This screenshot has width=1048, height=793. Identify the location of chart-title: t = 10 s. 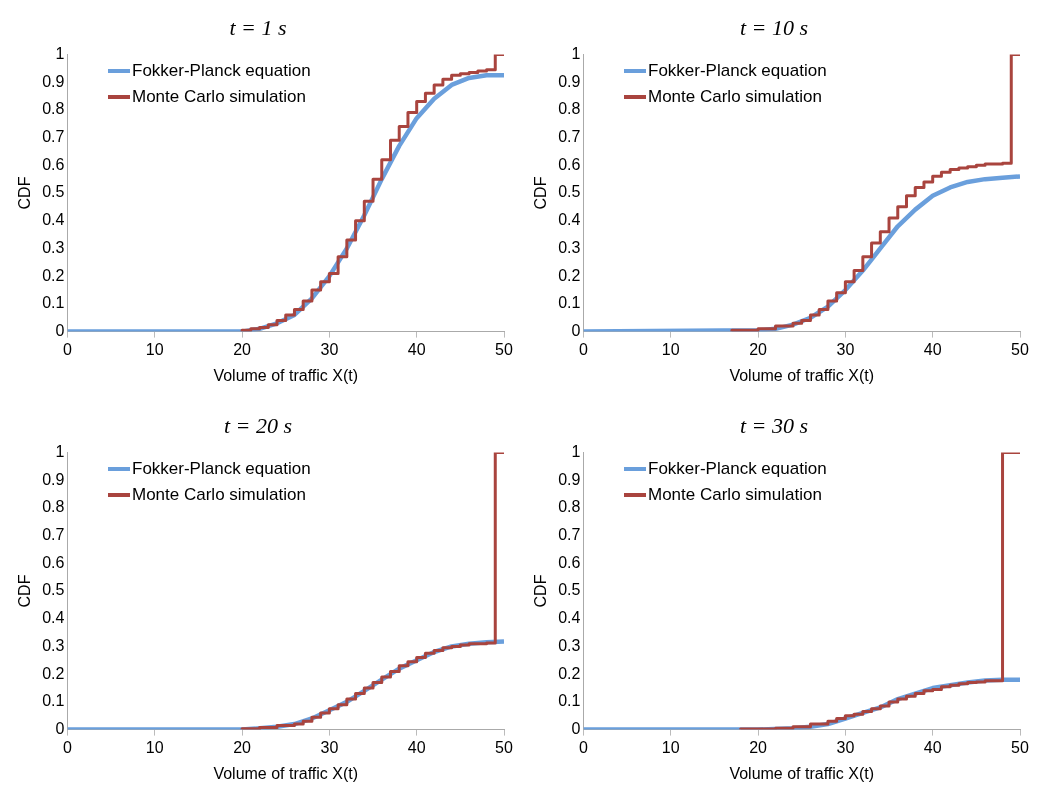
(774, 27).